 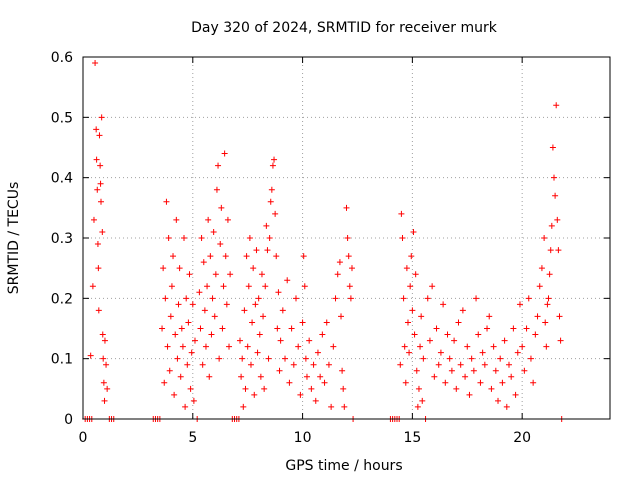 I want to click on y-axis-label: SRMTID / TECUs, so click(x=14, y=238).